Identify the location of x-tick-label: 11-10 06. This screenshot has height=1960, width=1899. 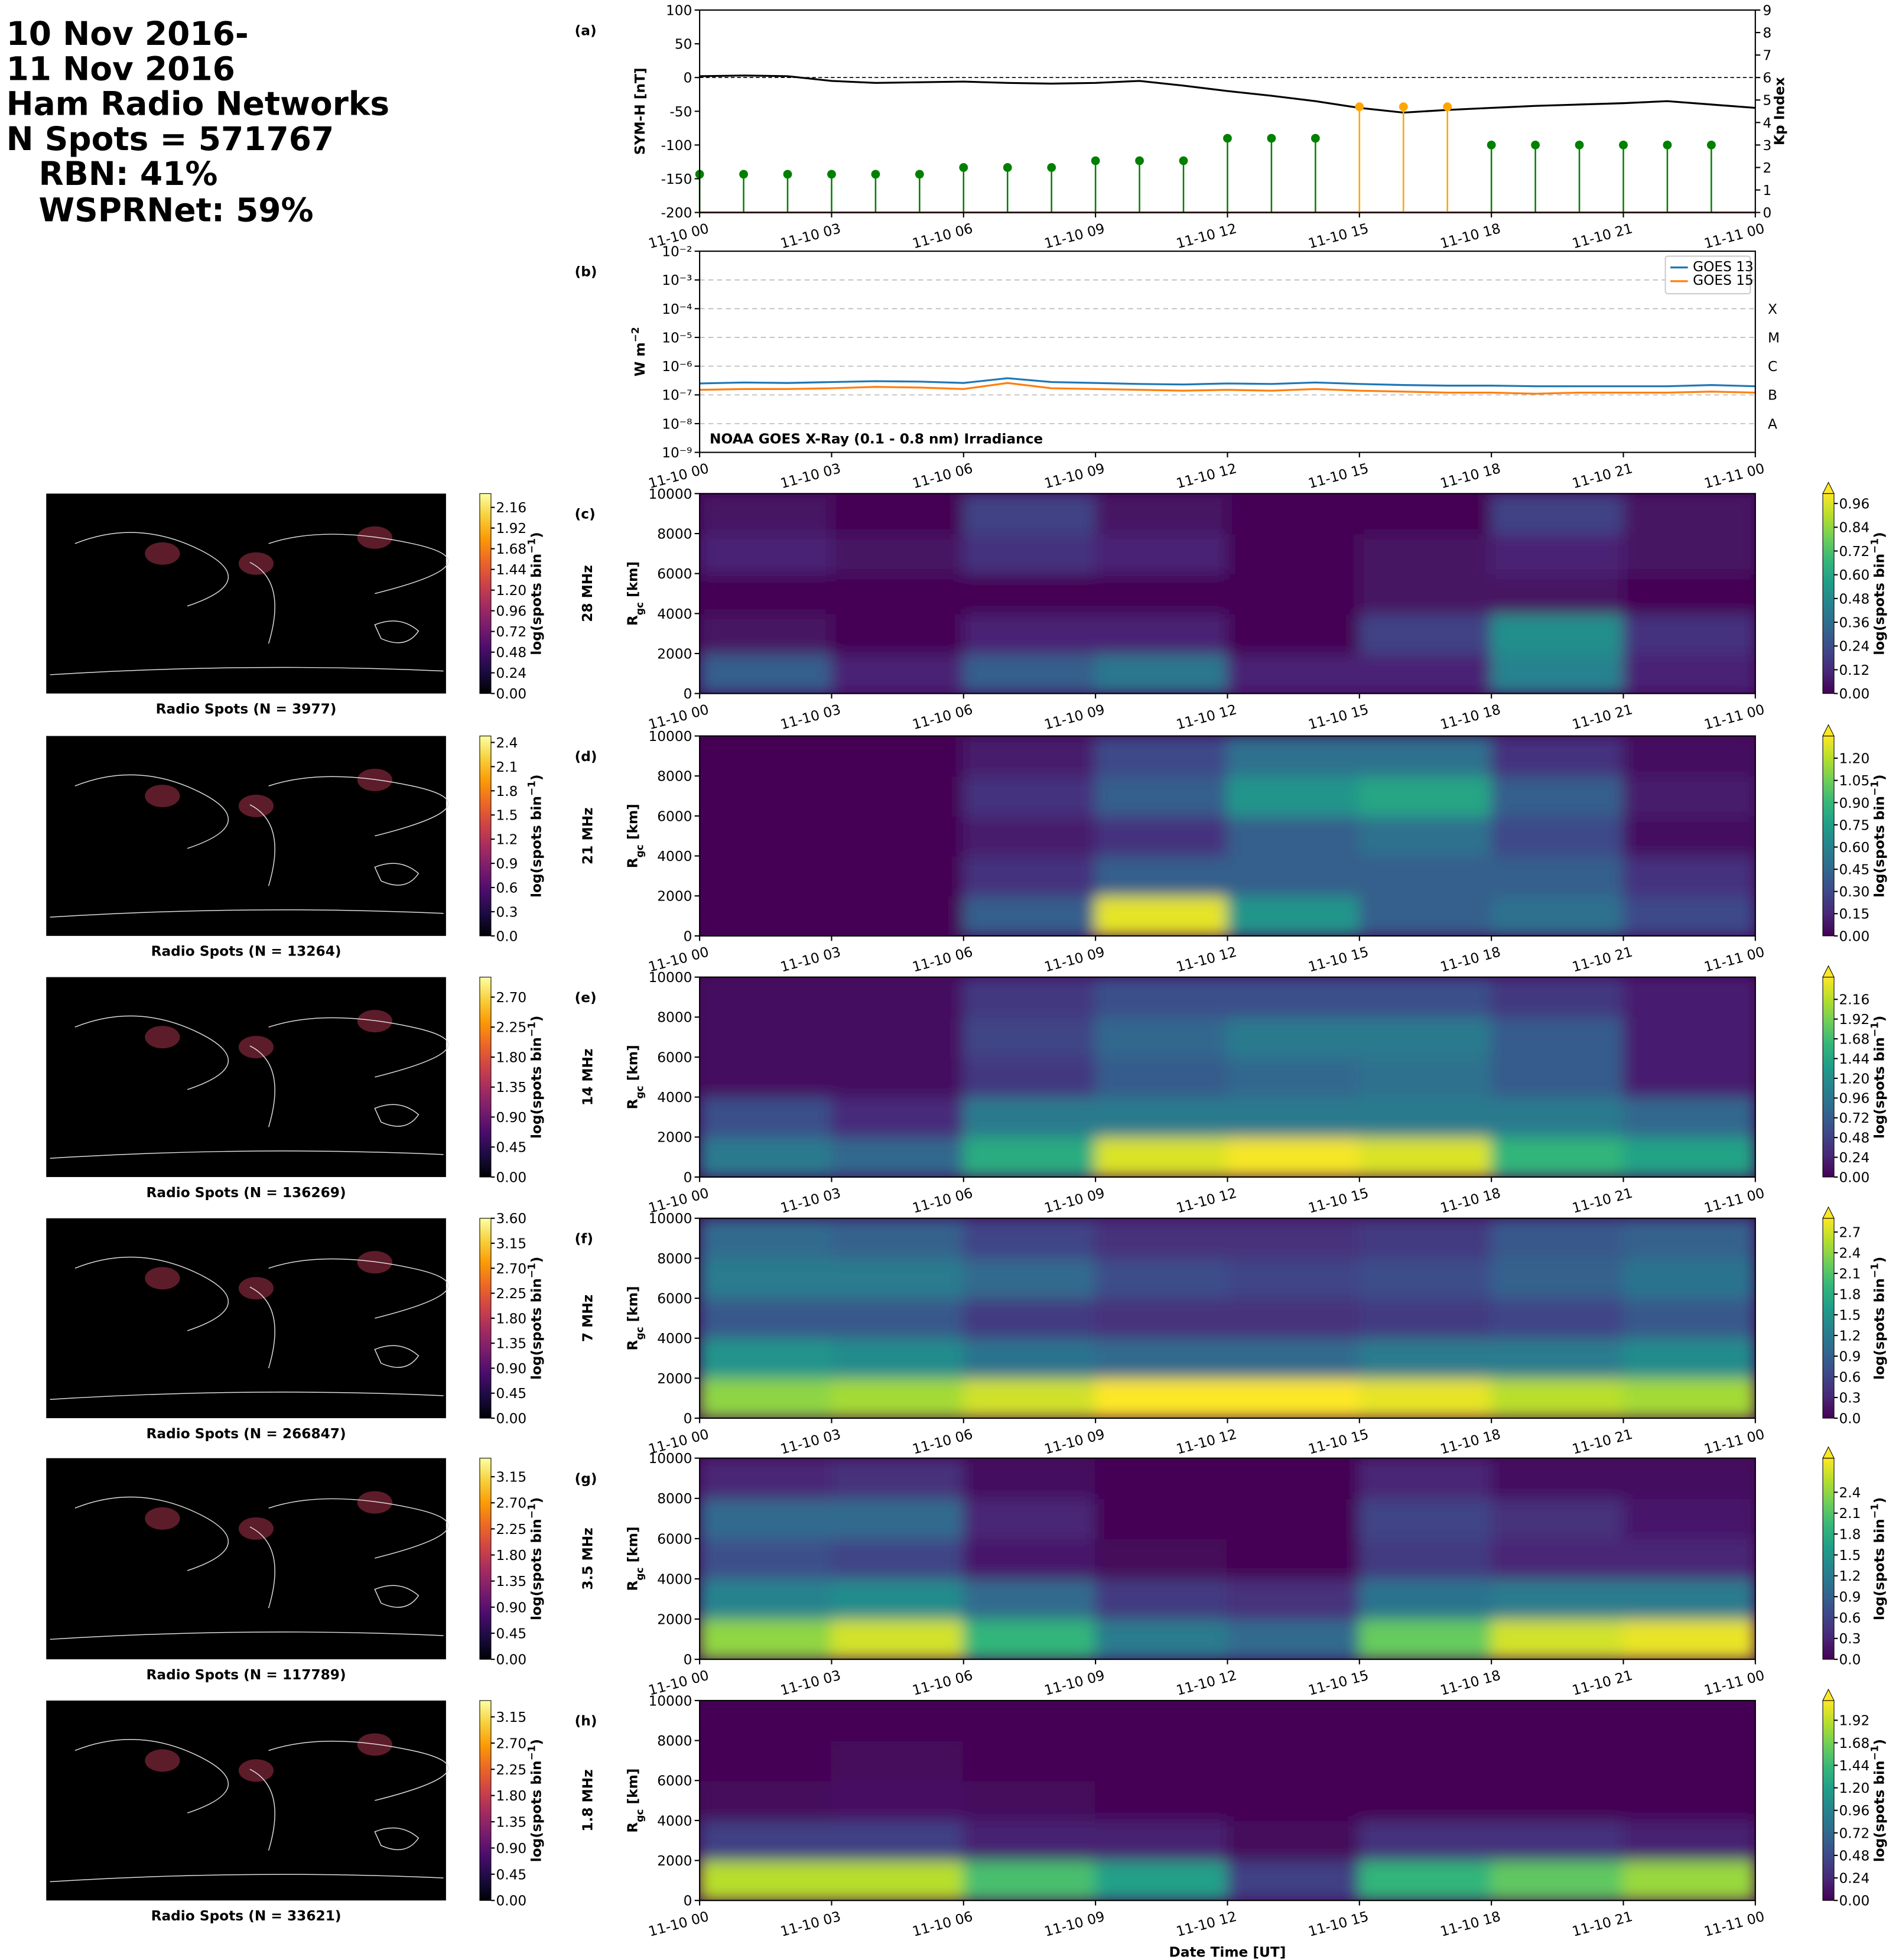
(942, 1924).